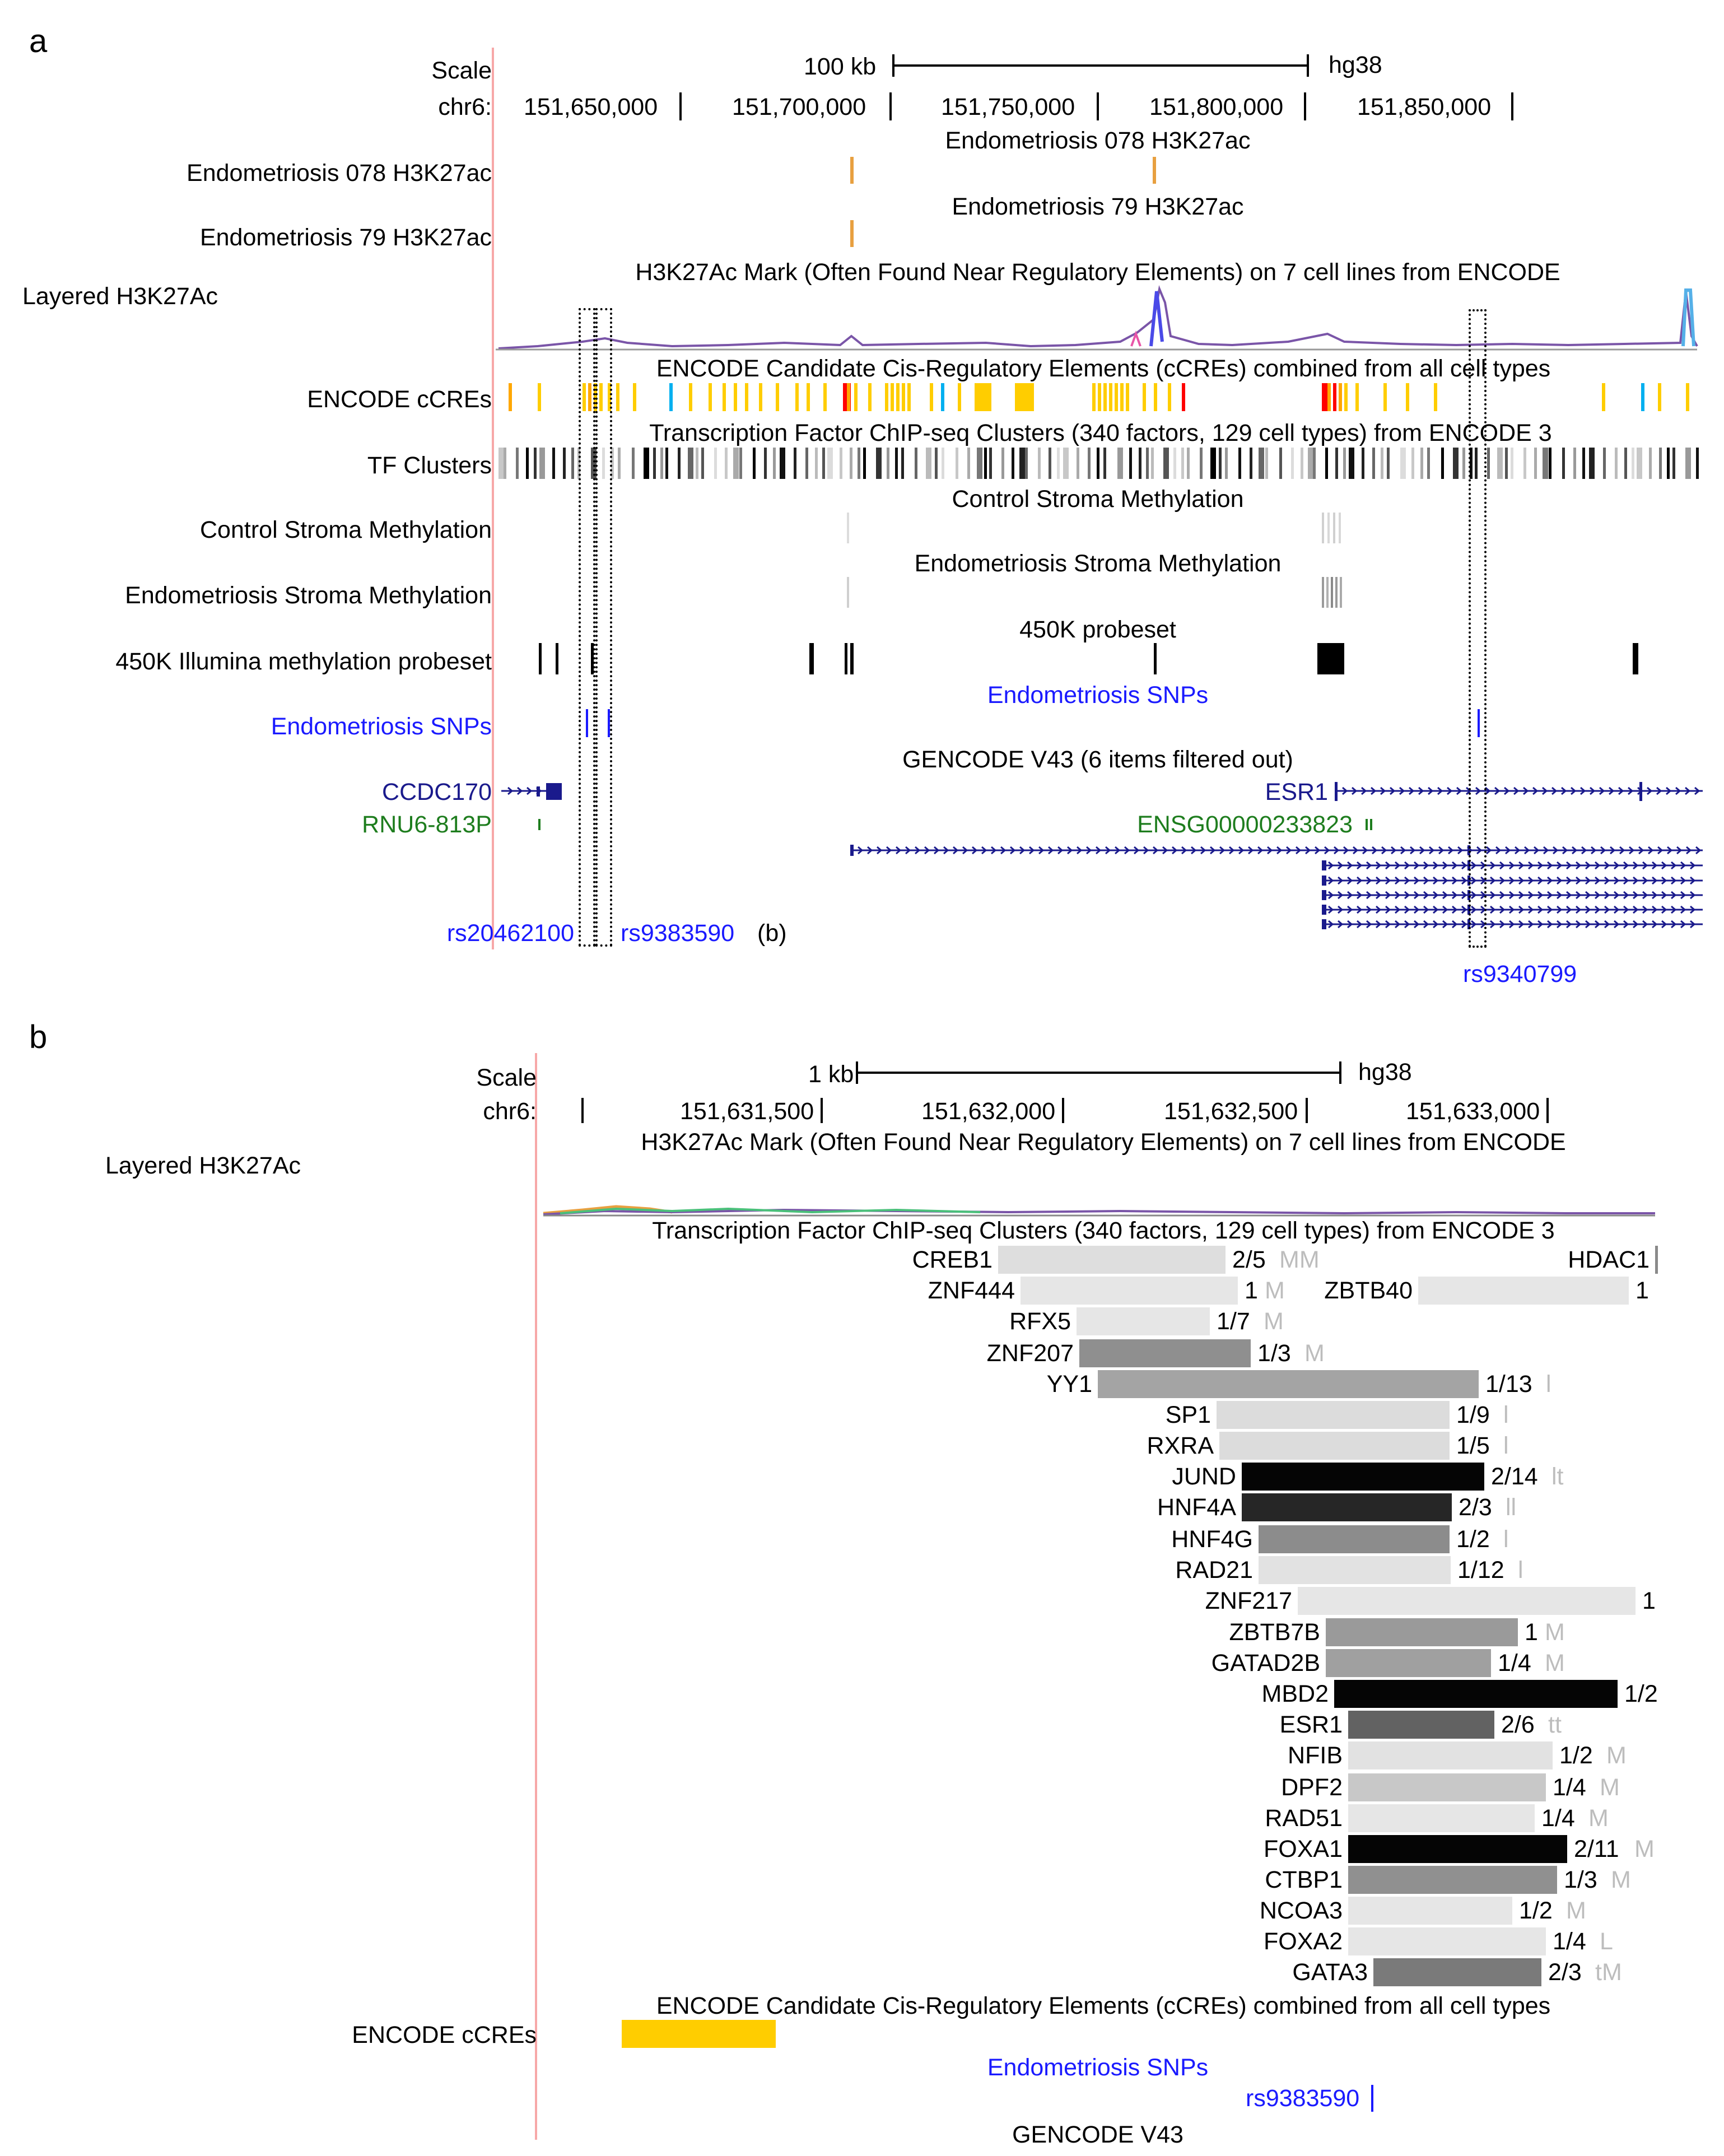 The height and width of the screenshot is (2156, 1724). Describe the element at coordinates (381, 726) in the screenshot. I see `snps-track-label: Endometriosis SNPs` at that location.